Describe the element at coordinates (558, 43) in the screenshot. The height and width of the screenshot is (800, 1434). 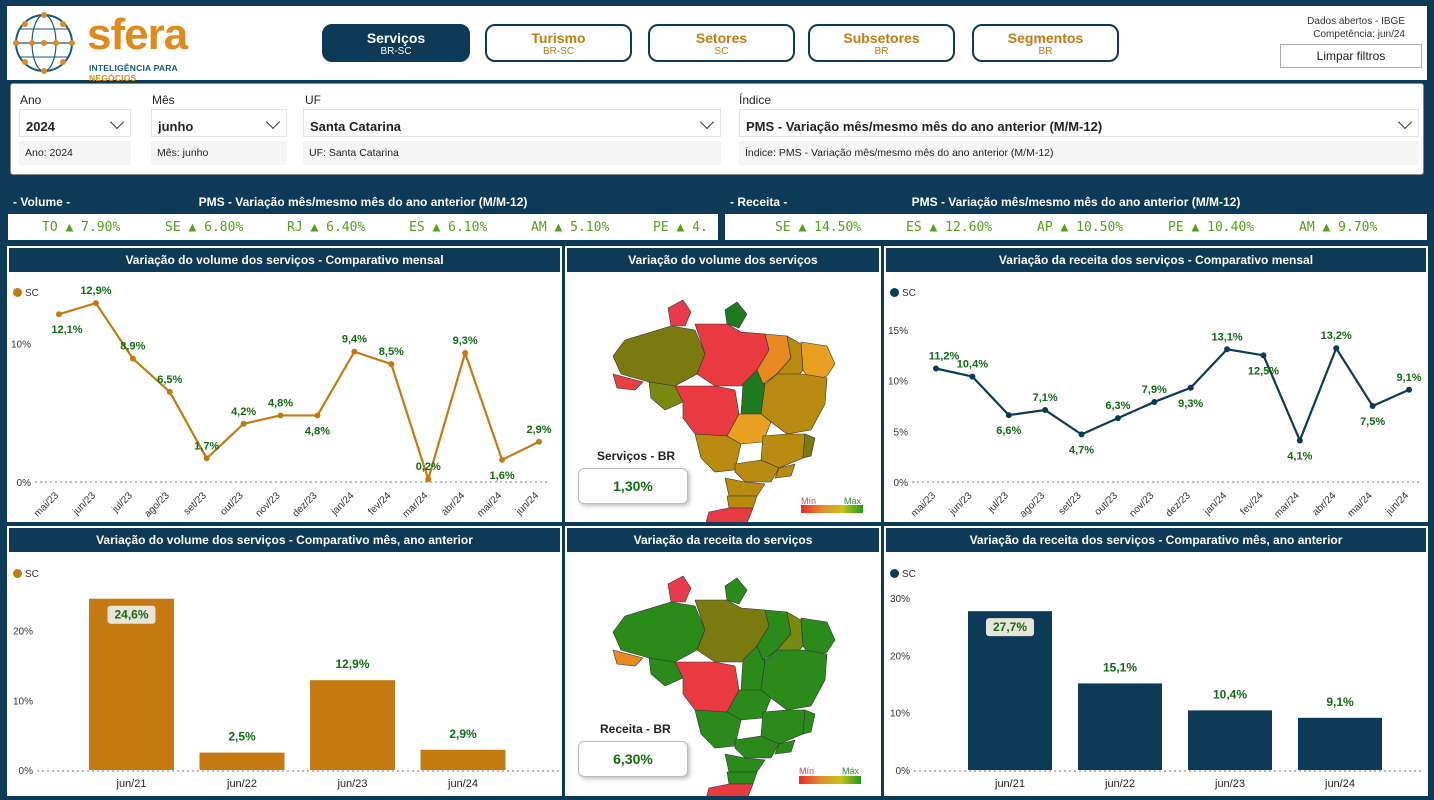
I see `nav-turismo-button: Turismo BR-SC` at that location.